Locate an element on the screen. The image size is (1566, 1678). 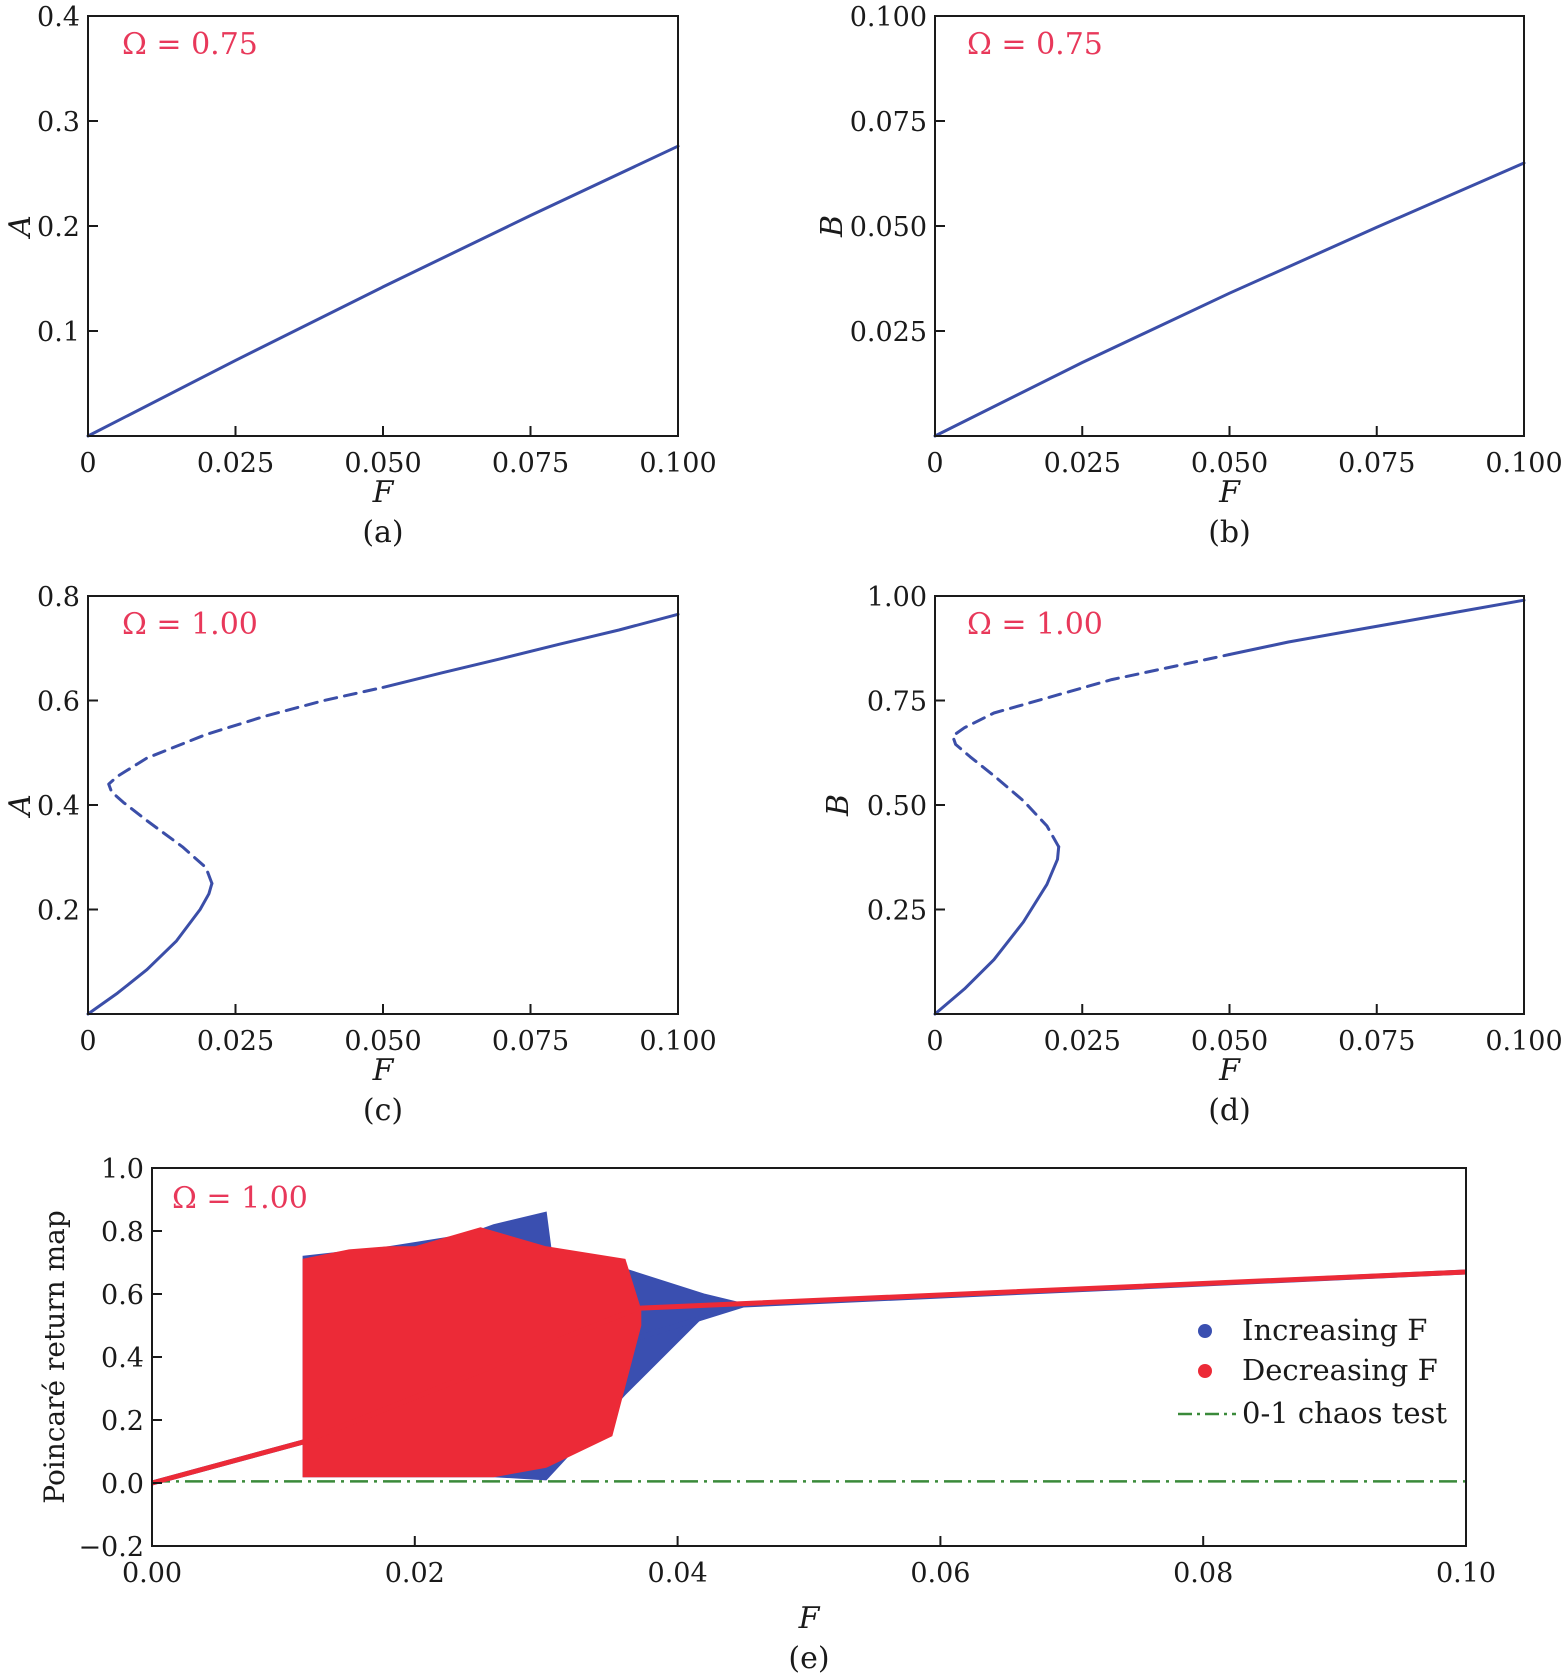
y-tick-label: 1.00 is located at coordinates (897, 597).